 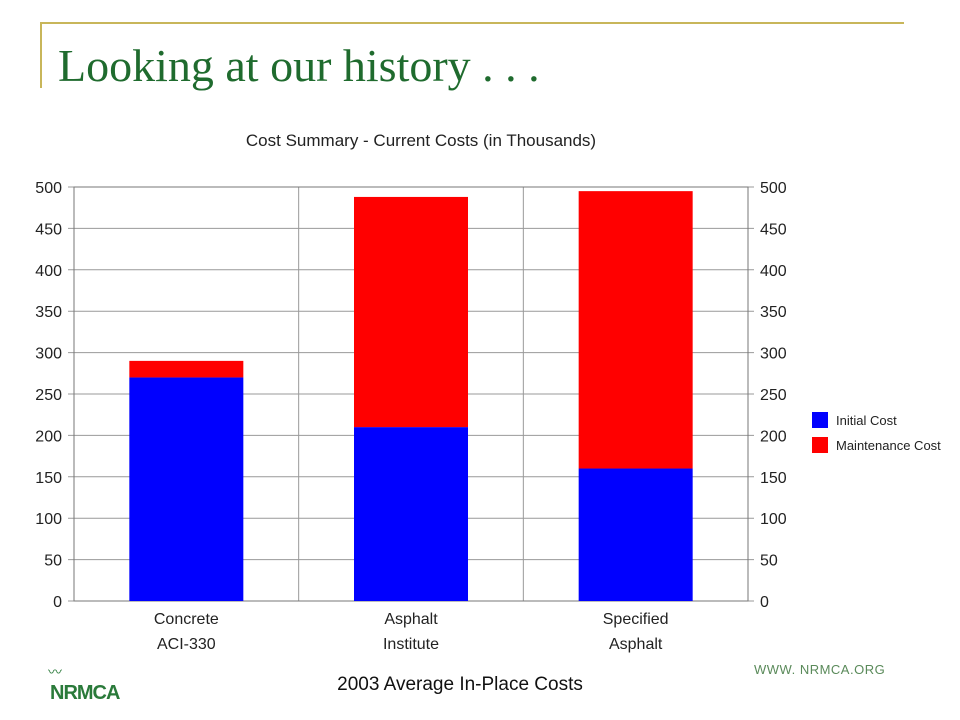 I want to click on slide-title: Looking at our history . . ., so click(x=299, y=65).